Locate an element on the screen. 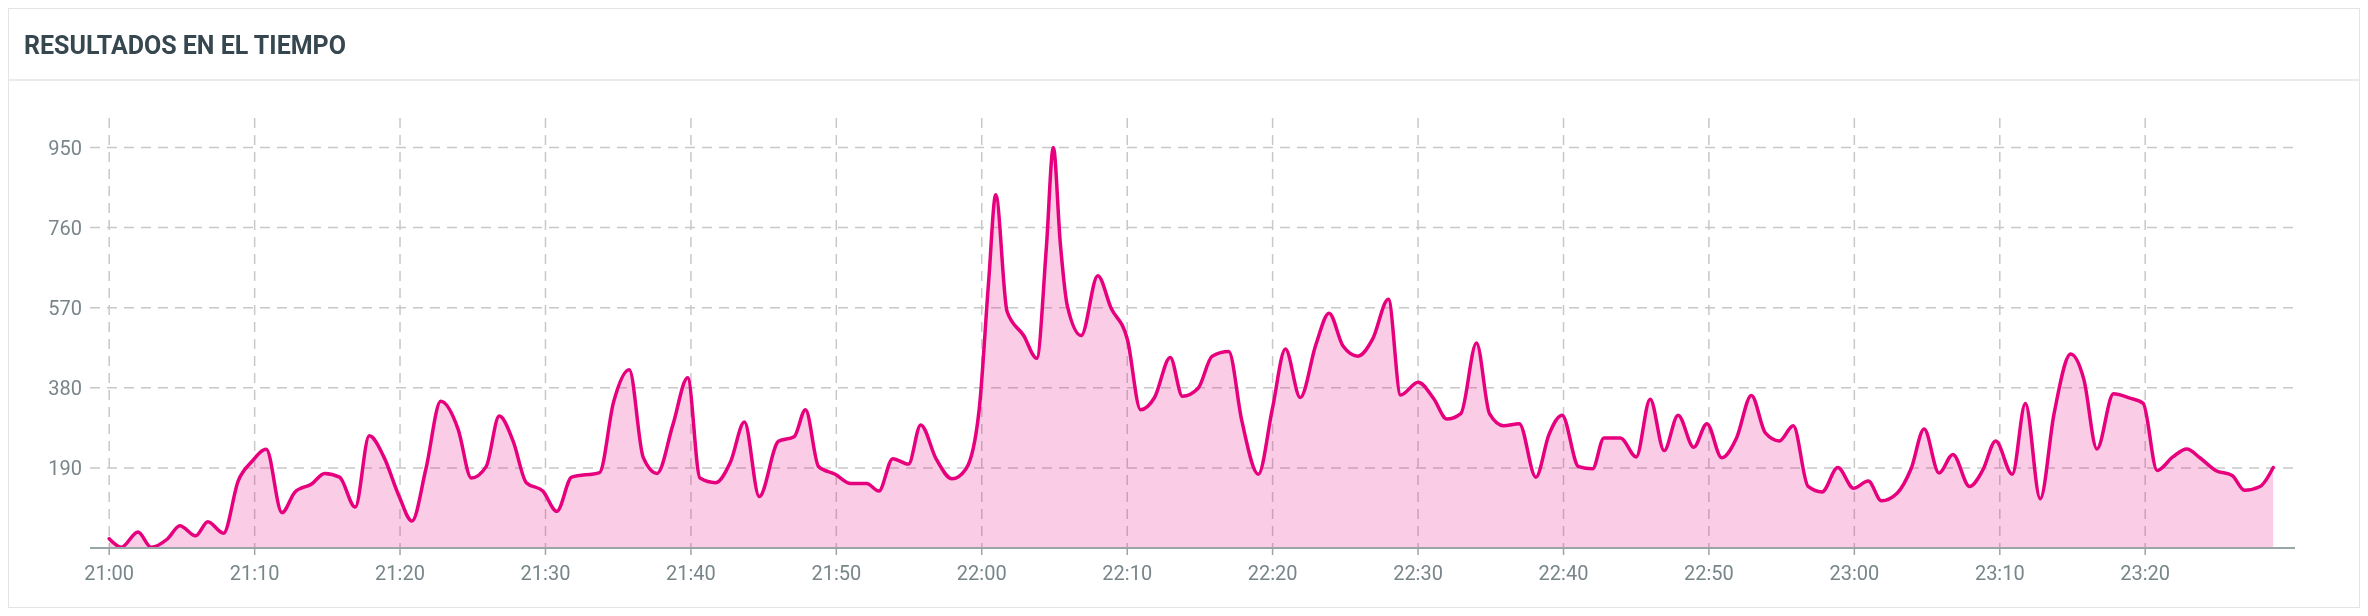 Image resolution: width=2368 pixels, height=616 pixels. y-tick-label: 190 is located at coordinates (65, 467).